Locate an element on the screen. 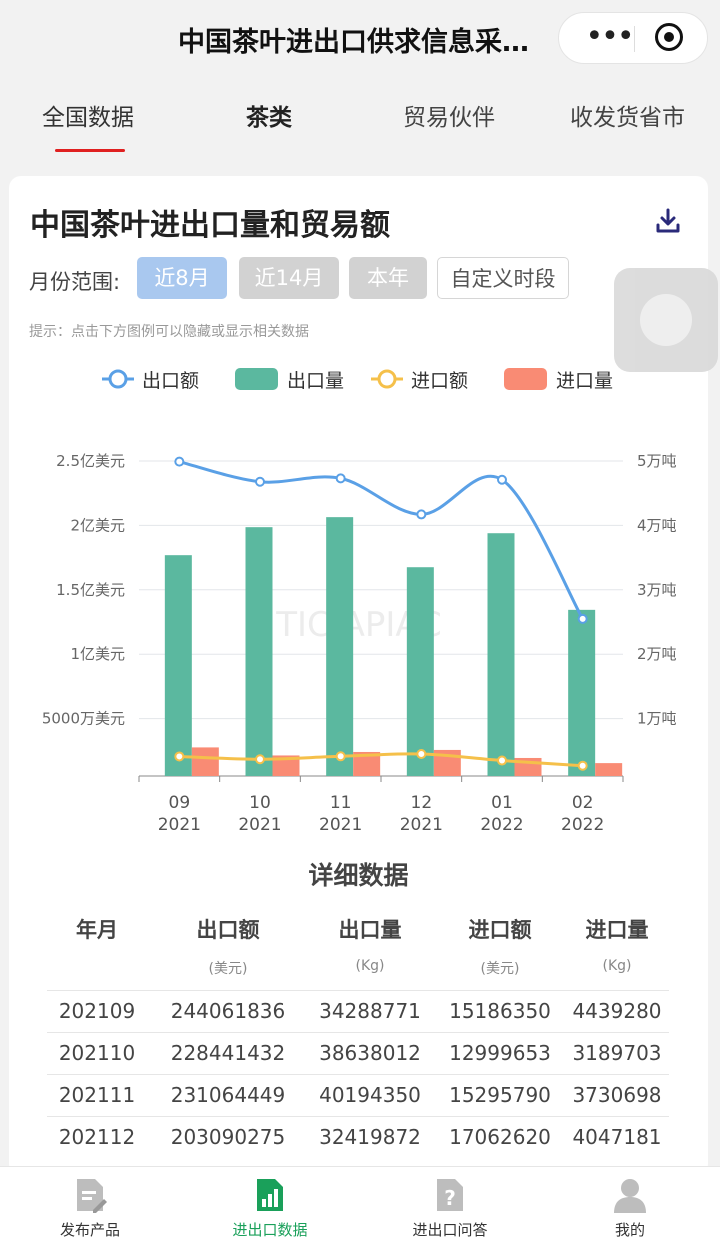  left-axis-tick: 2.5亿美元 is located at coordinates (90, 461).